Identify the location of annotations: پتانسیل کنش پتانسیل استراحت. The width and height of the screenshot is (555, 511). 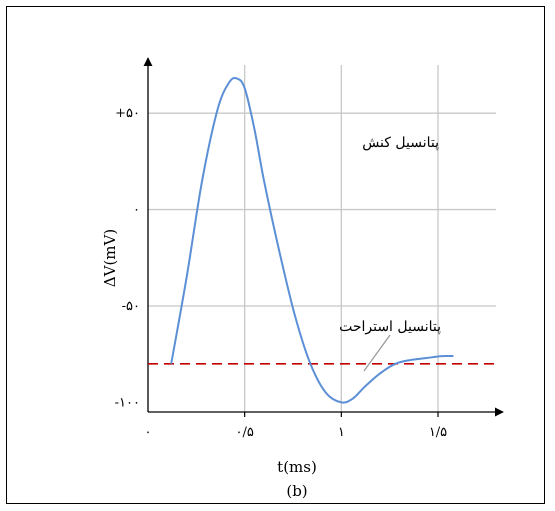
(390, 253).